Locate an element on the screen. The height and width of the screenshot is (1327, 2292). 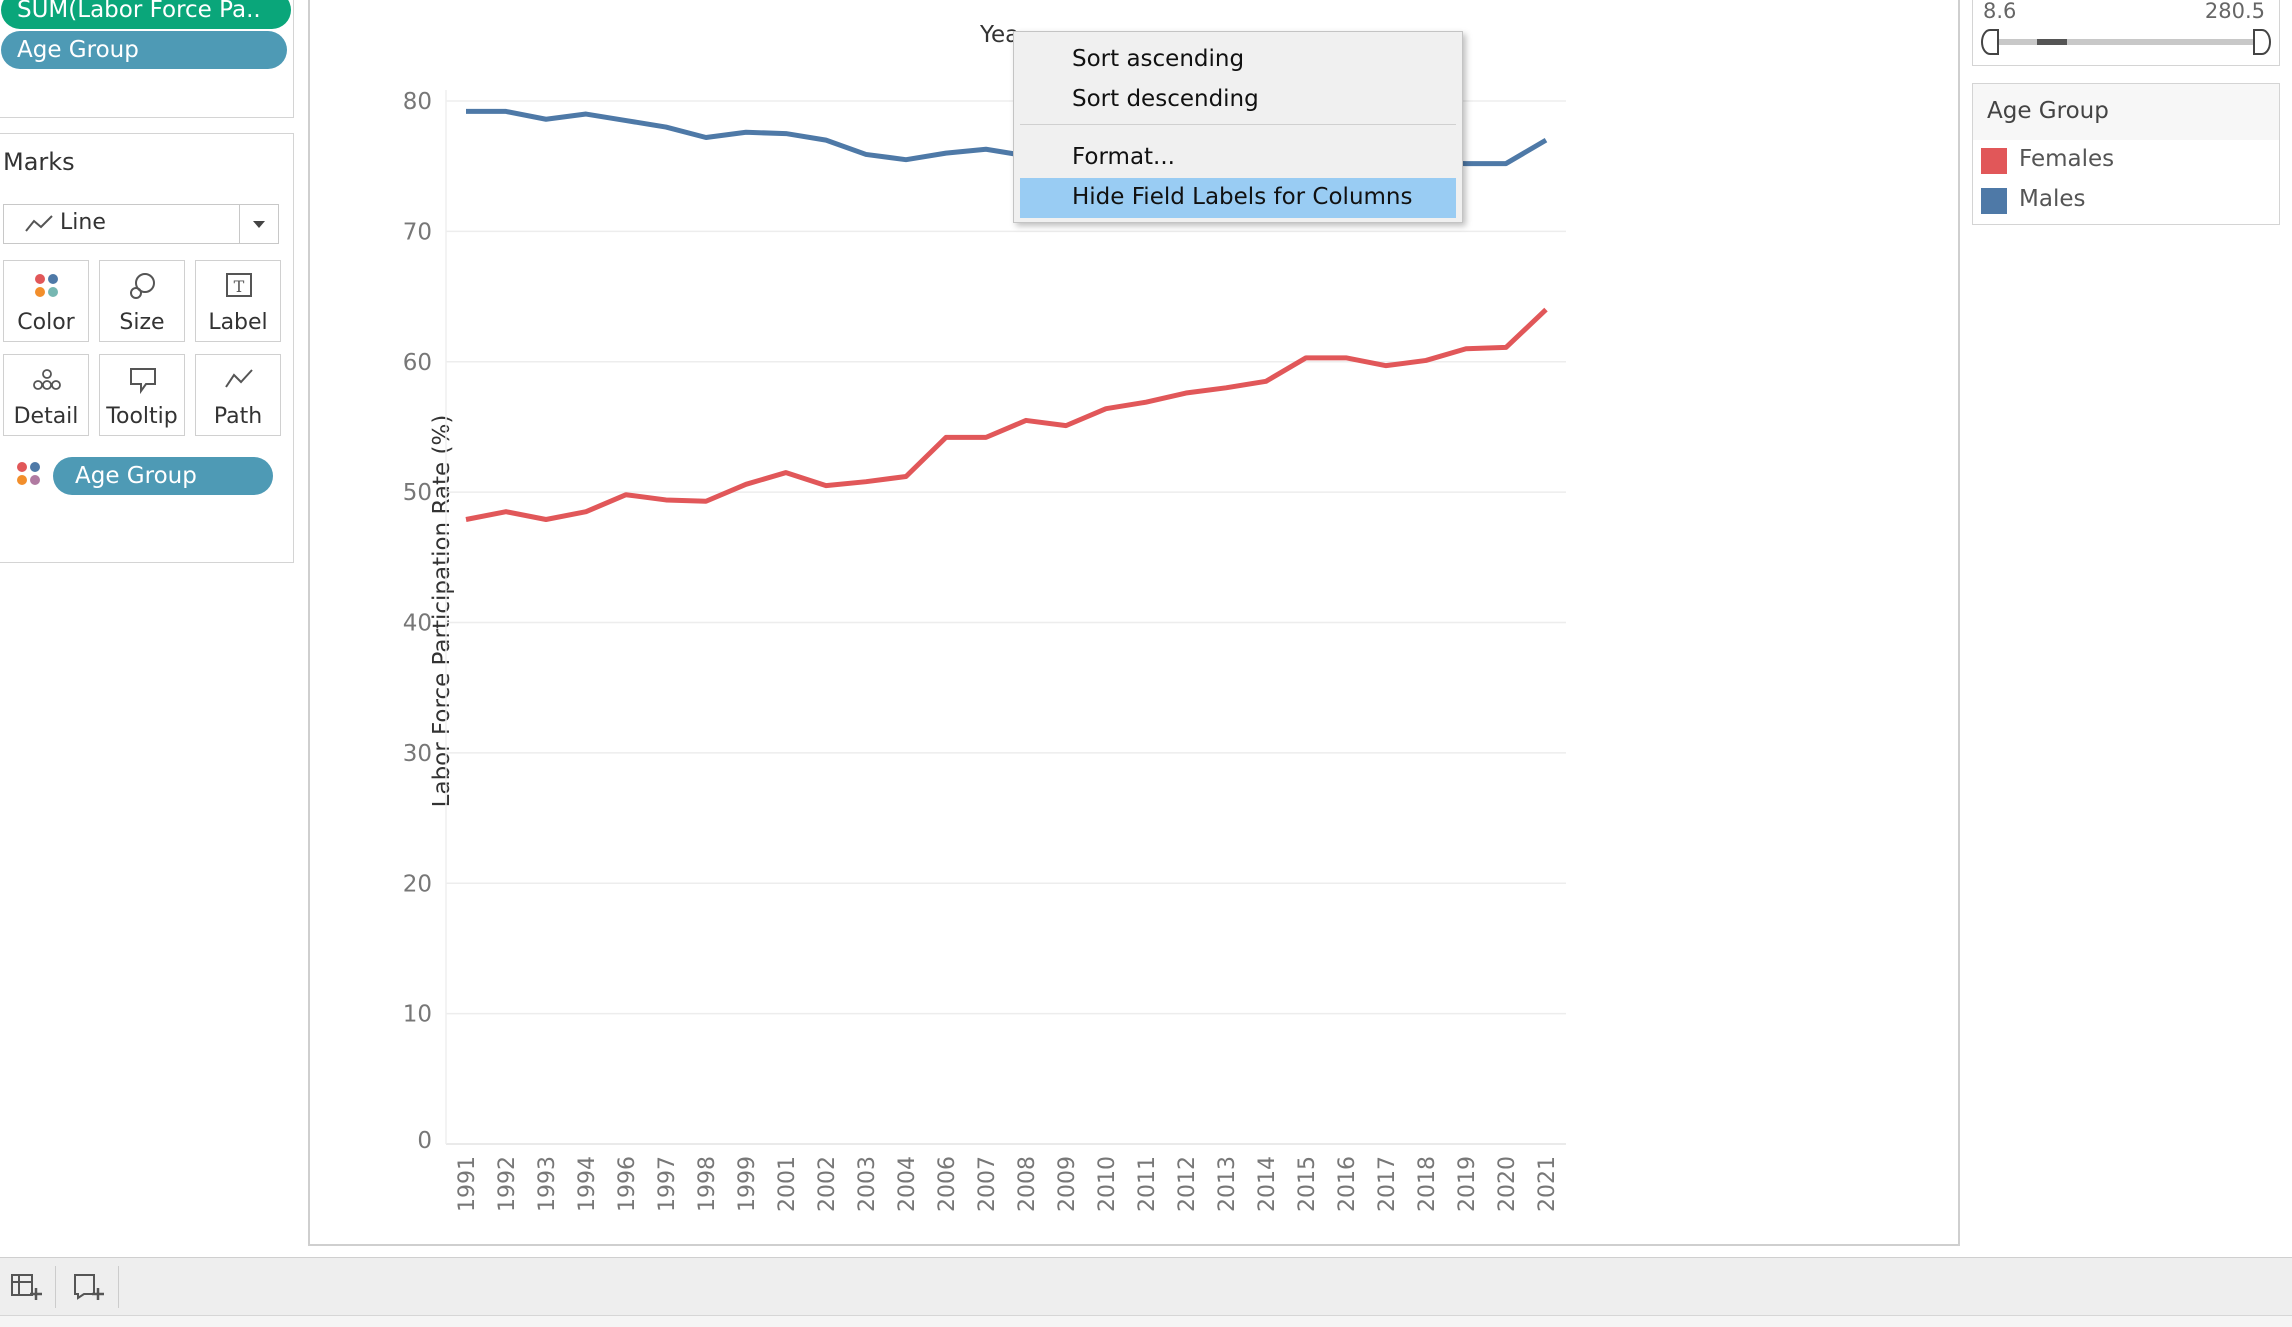
sheet-tabs-bar is located at coordinates (1146, 1286).